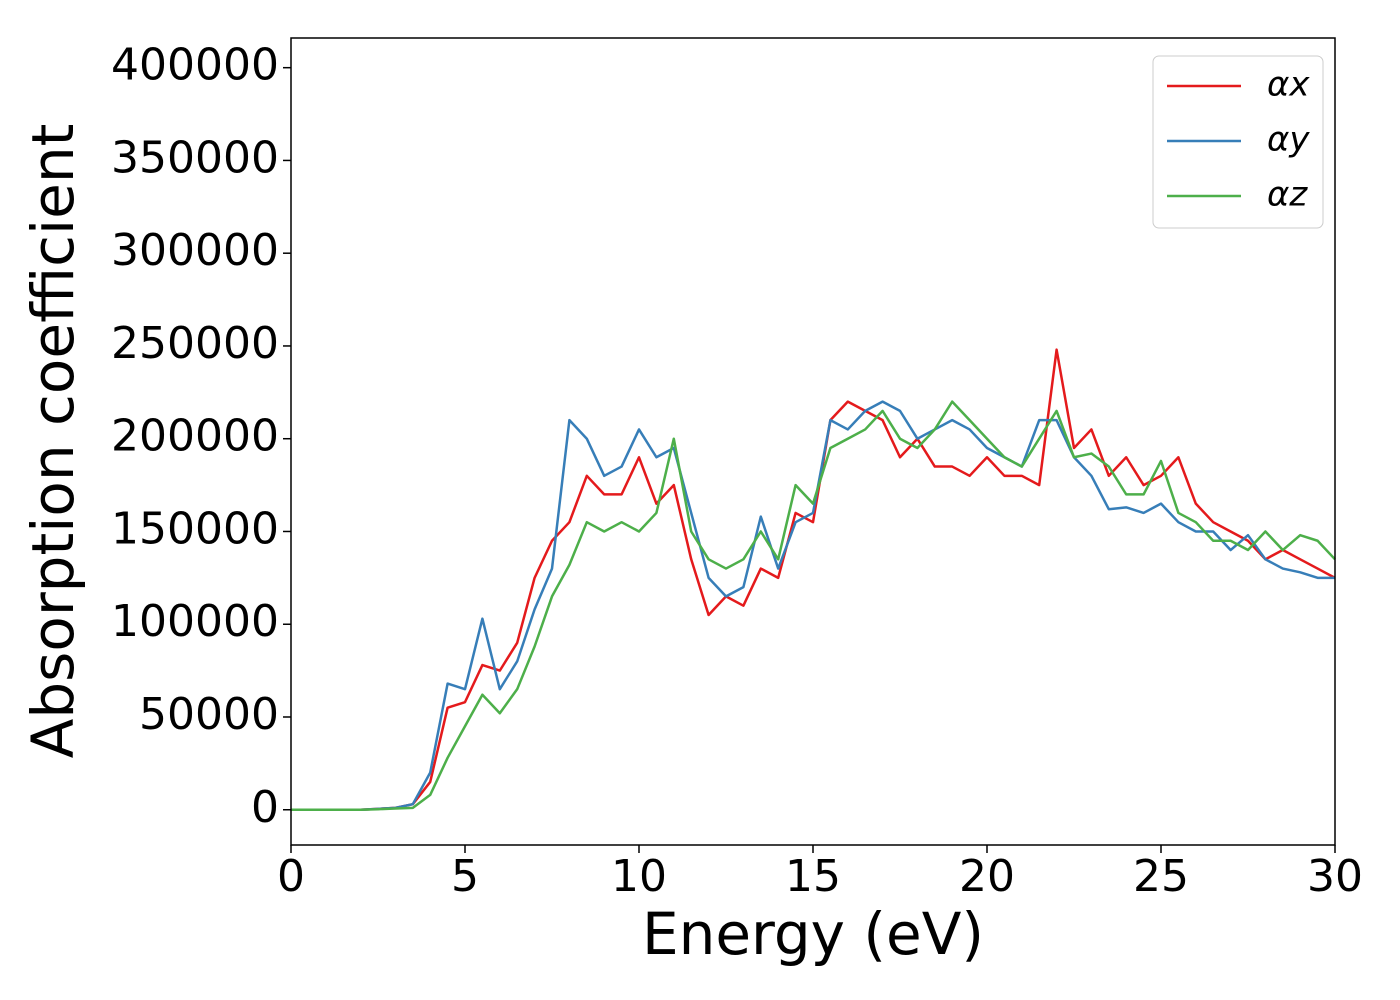 This screenshot has width=1400, height=1000. Describe the element at coordinates (1161, 876) in the screenshot. I see `x-tick-label: 25` at that location.